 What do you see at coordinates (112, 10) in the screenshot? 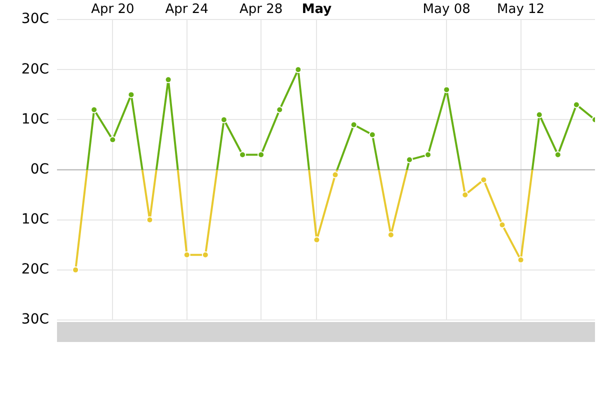
I see `x-tick-label: Apr 20` at bounding box center [112, 10].